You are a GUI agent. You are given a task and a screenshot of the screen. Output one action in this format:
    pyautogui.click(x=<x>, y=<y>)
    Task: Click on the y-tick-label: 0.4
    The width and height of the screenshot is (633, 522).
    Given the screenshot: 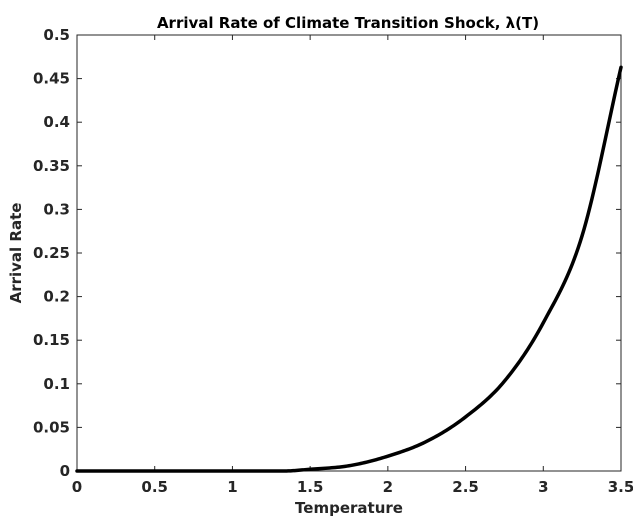 What is the action you would take?
    pyautogui.click(x=56, y=122)
    